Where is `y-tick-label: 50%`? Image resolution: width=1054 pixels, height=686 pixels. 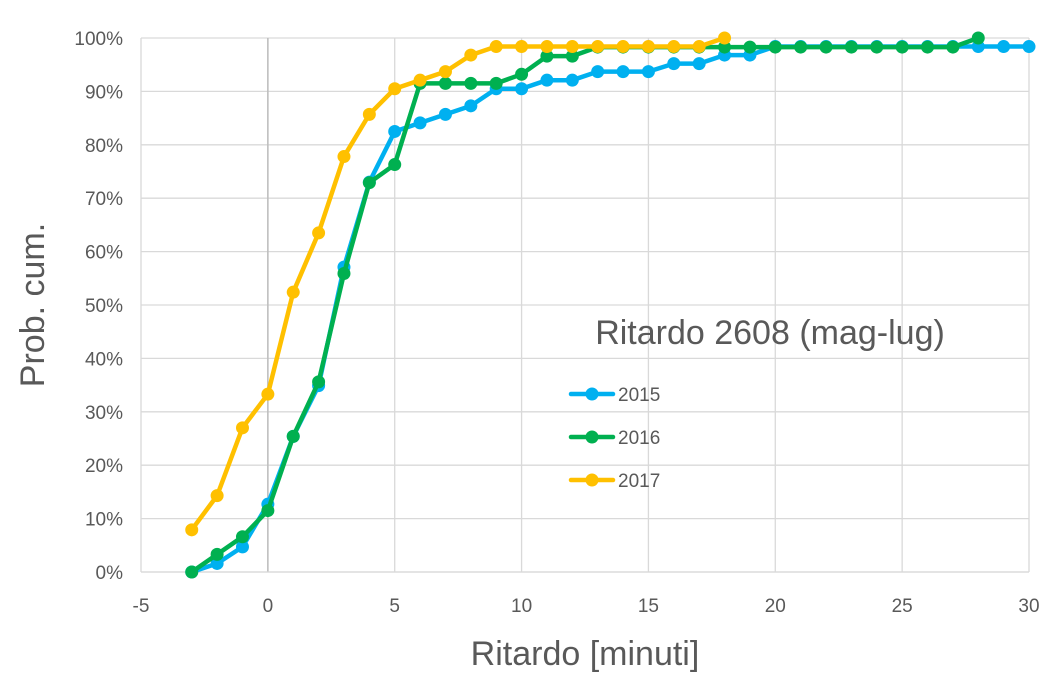 y-tick-label: 50% is located at coordinates (104, 306).